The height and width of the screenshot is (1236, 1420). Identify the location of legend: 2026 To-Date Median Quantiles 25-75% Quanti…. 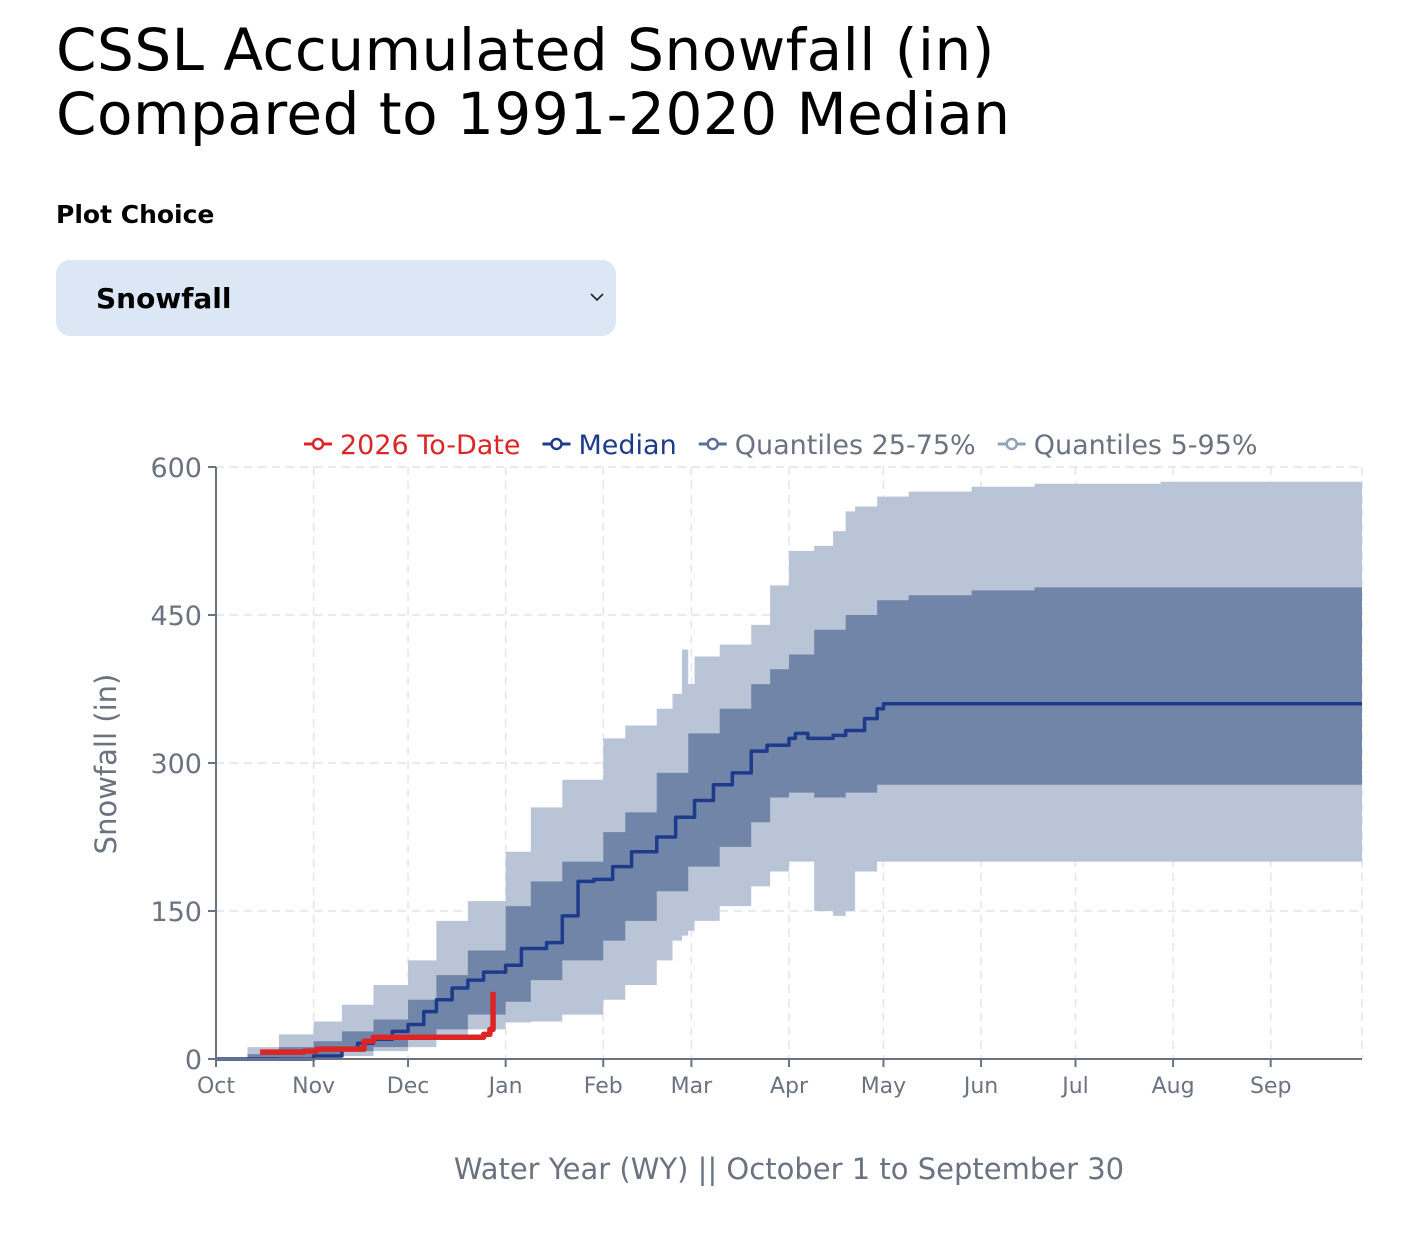
(781, 445).